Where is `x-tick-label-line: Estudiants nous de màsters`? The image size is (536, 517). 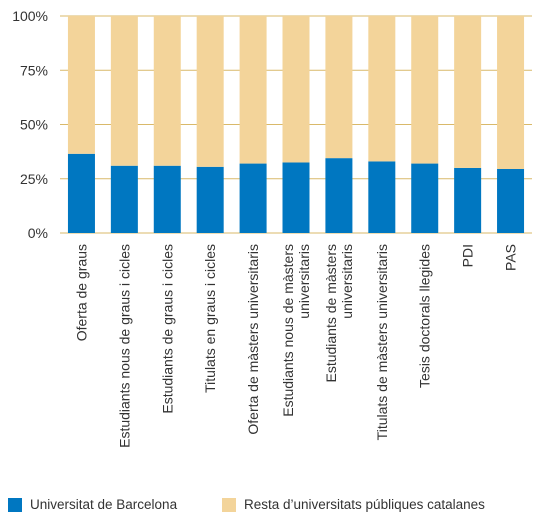 x-tick-label-line: Estudiants nous de màsters is located at coordinates (288, 330).